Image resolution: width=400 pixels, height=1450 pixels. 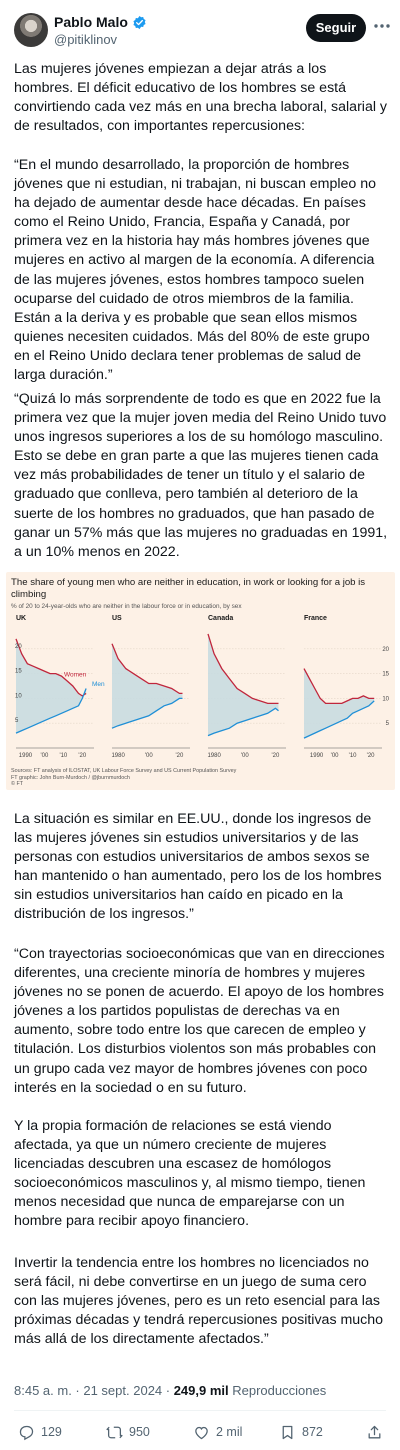 I want to click on like-button: 2 mil, so click(x=217, y=1432).